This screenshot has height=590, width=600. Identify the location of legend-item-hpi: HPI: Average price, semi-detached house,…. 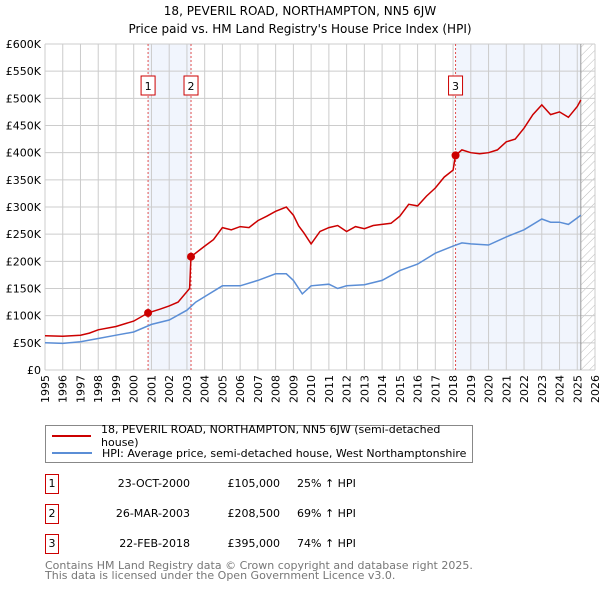
(256, 453).